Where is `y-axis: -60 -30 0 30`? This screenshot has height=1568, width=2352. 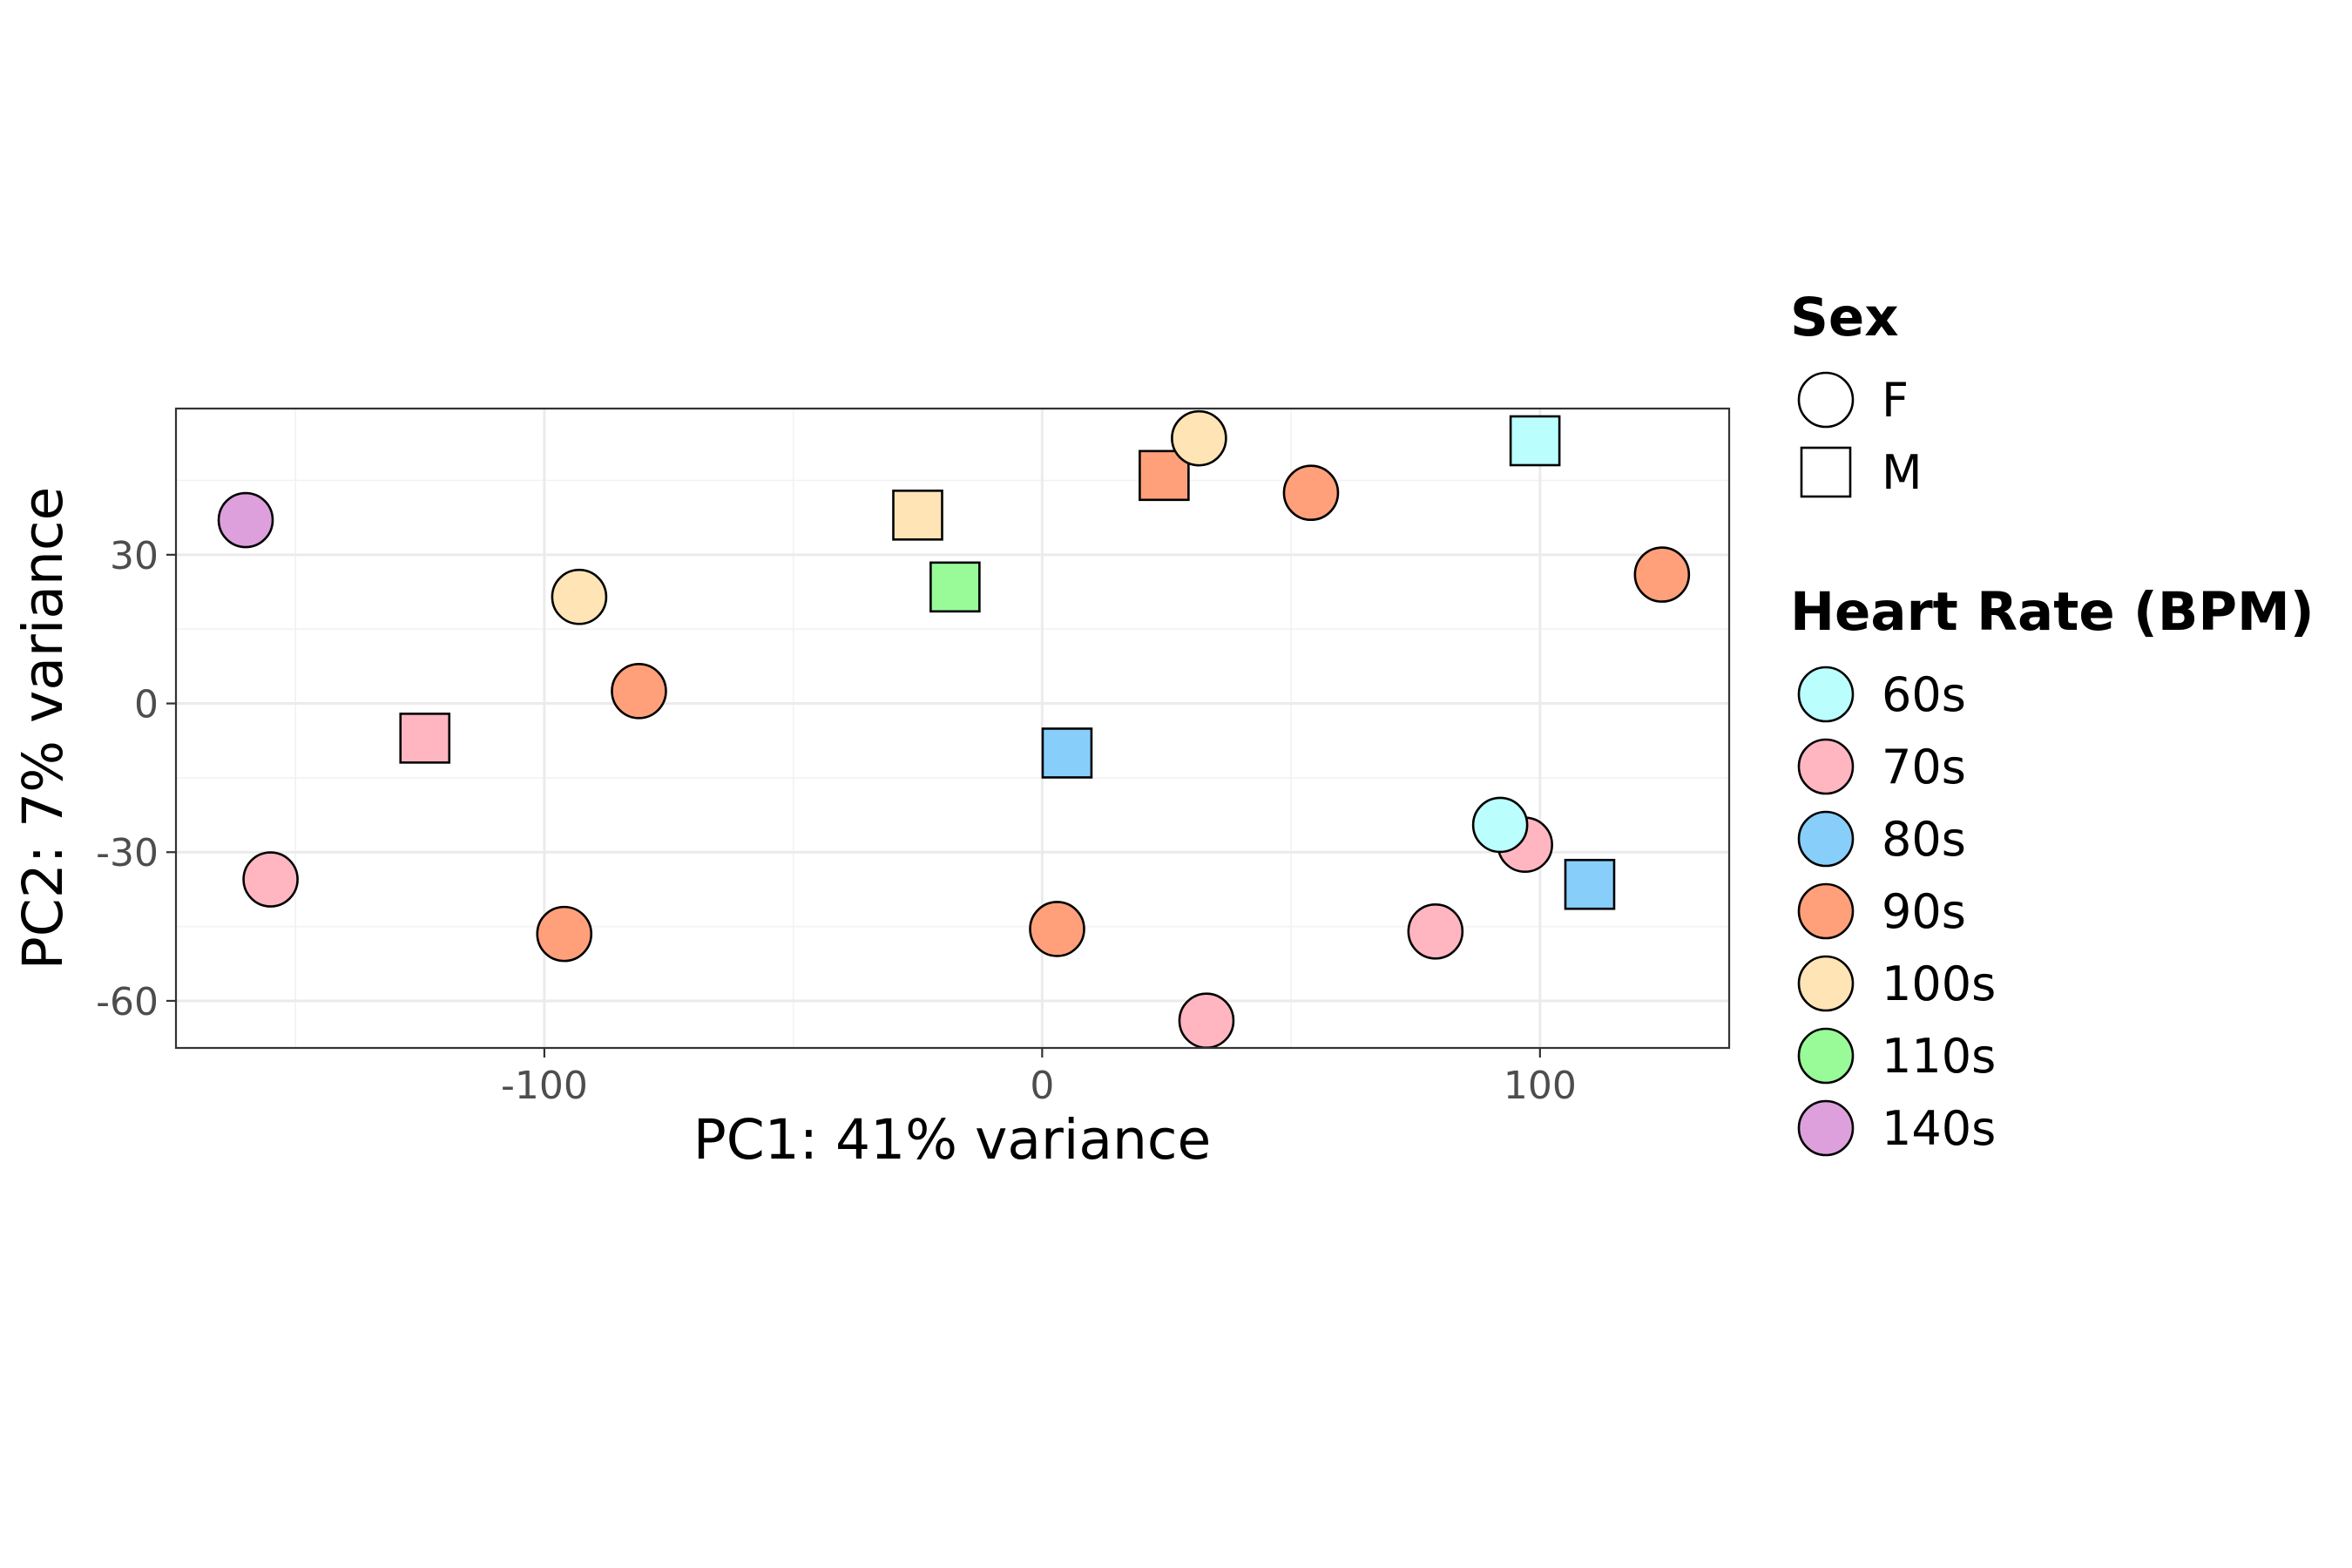
y-axis: -60 -30 0 30 is located at coordinates (136, 779).